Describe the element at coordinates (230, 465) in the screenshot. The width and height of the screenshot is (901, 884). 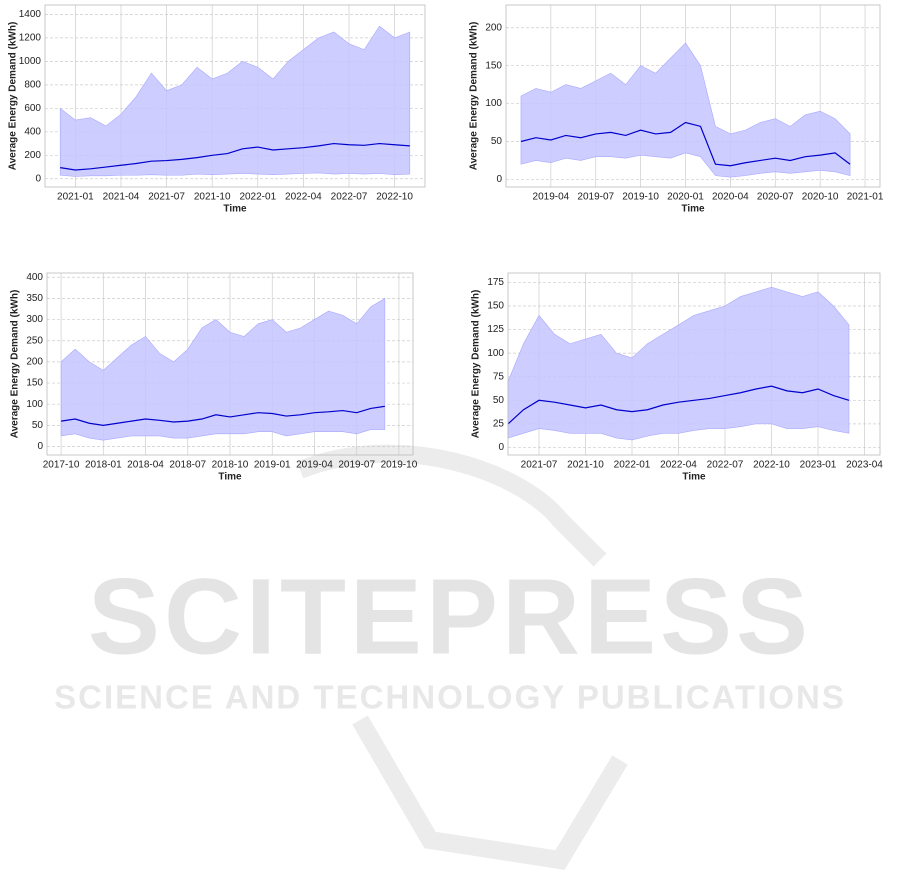
I see `x-tick-label: 2018-10` at that location.